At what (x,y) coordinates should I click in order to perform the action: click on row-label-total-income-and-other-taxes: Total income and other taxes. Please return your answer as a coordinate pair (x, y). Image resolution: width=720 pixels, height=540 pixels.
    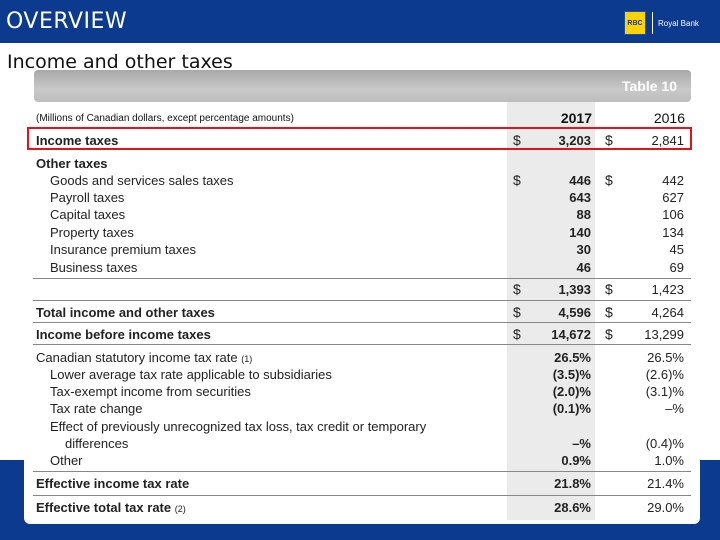
    Looking at the image, I should click on (125, 312).